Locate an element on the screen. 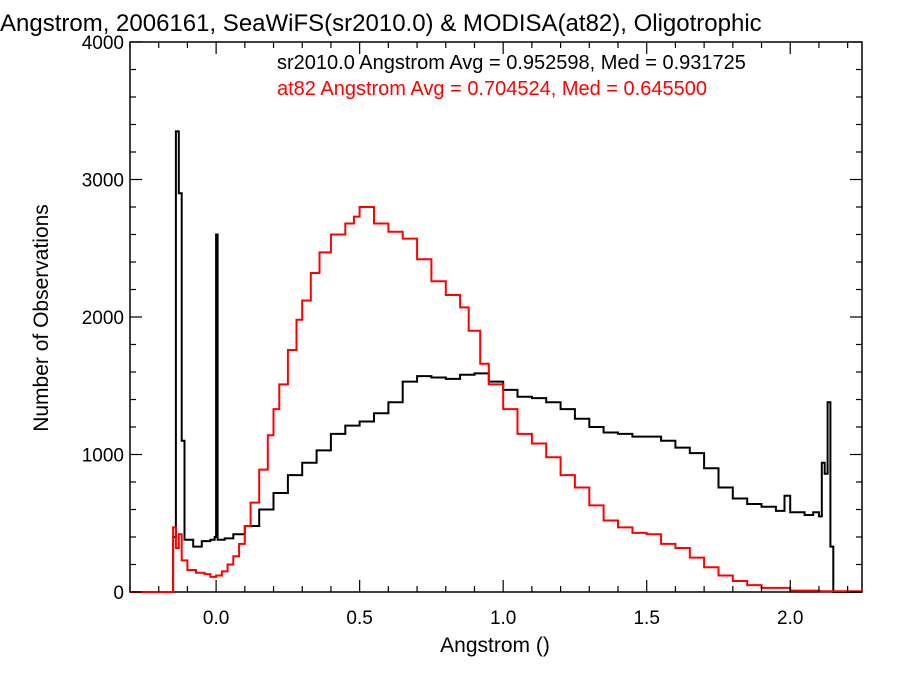  x-tick-label: 2.0 is located at coordinates (790, 618).